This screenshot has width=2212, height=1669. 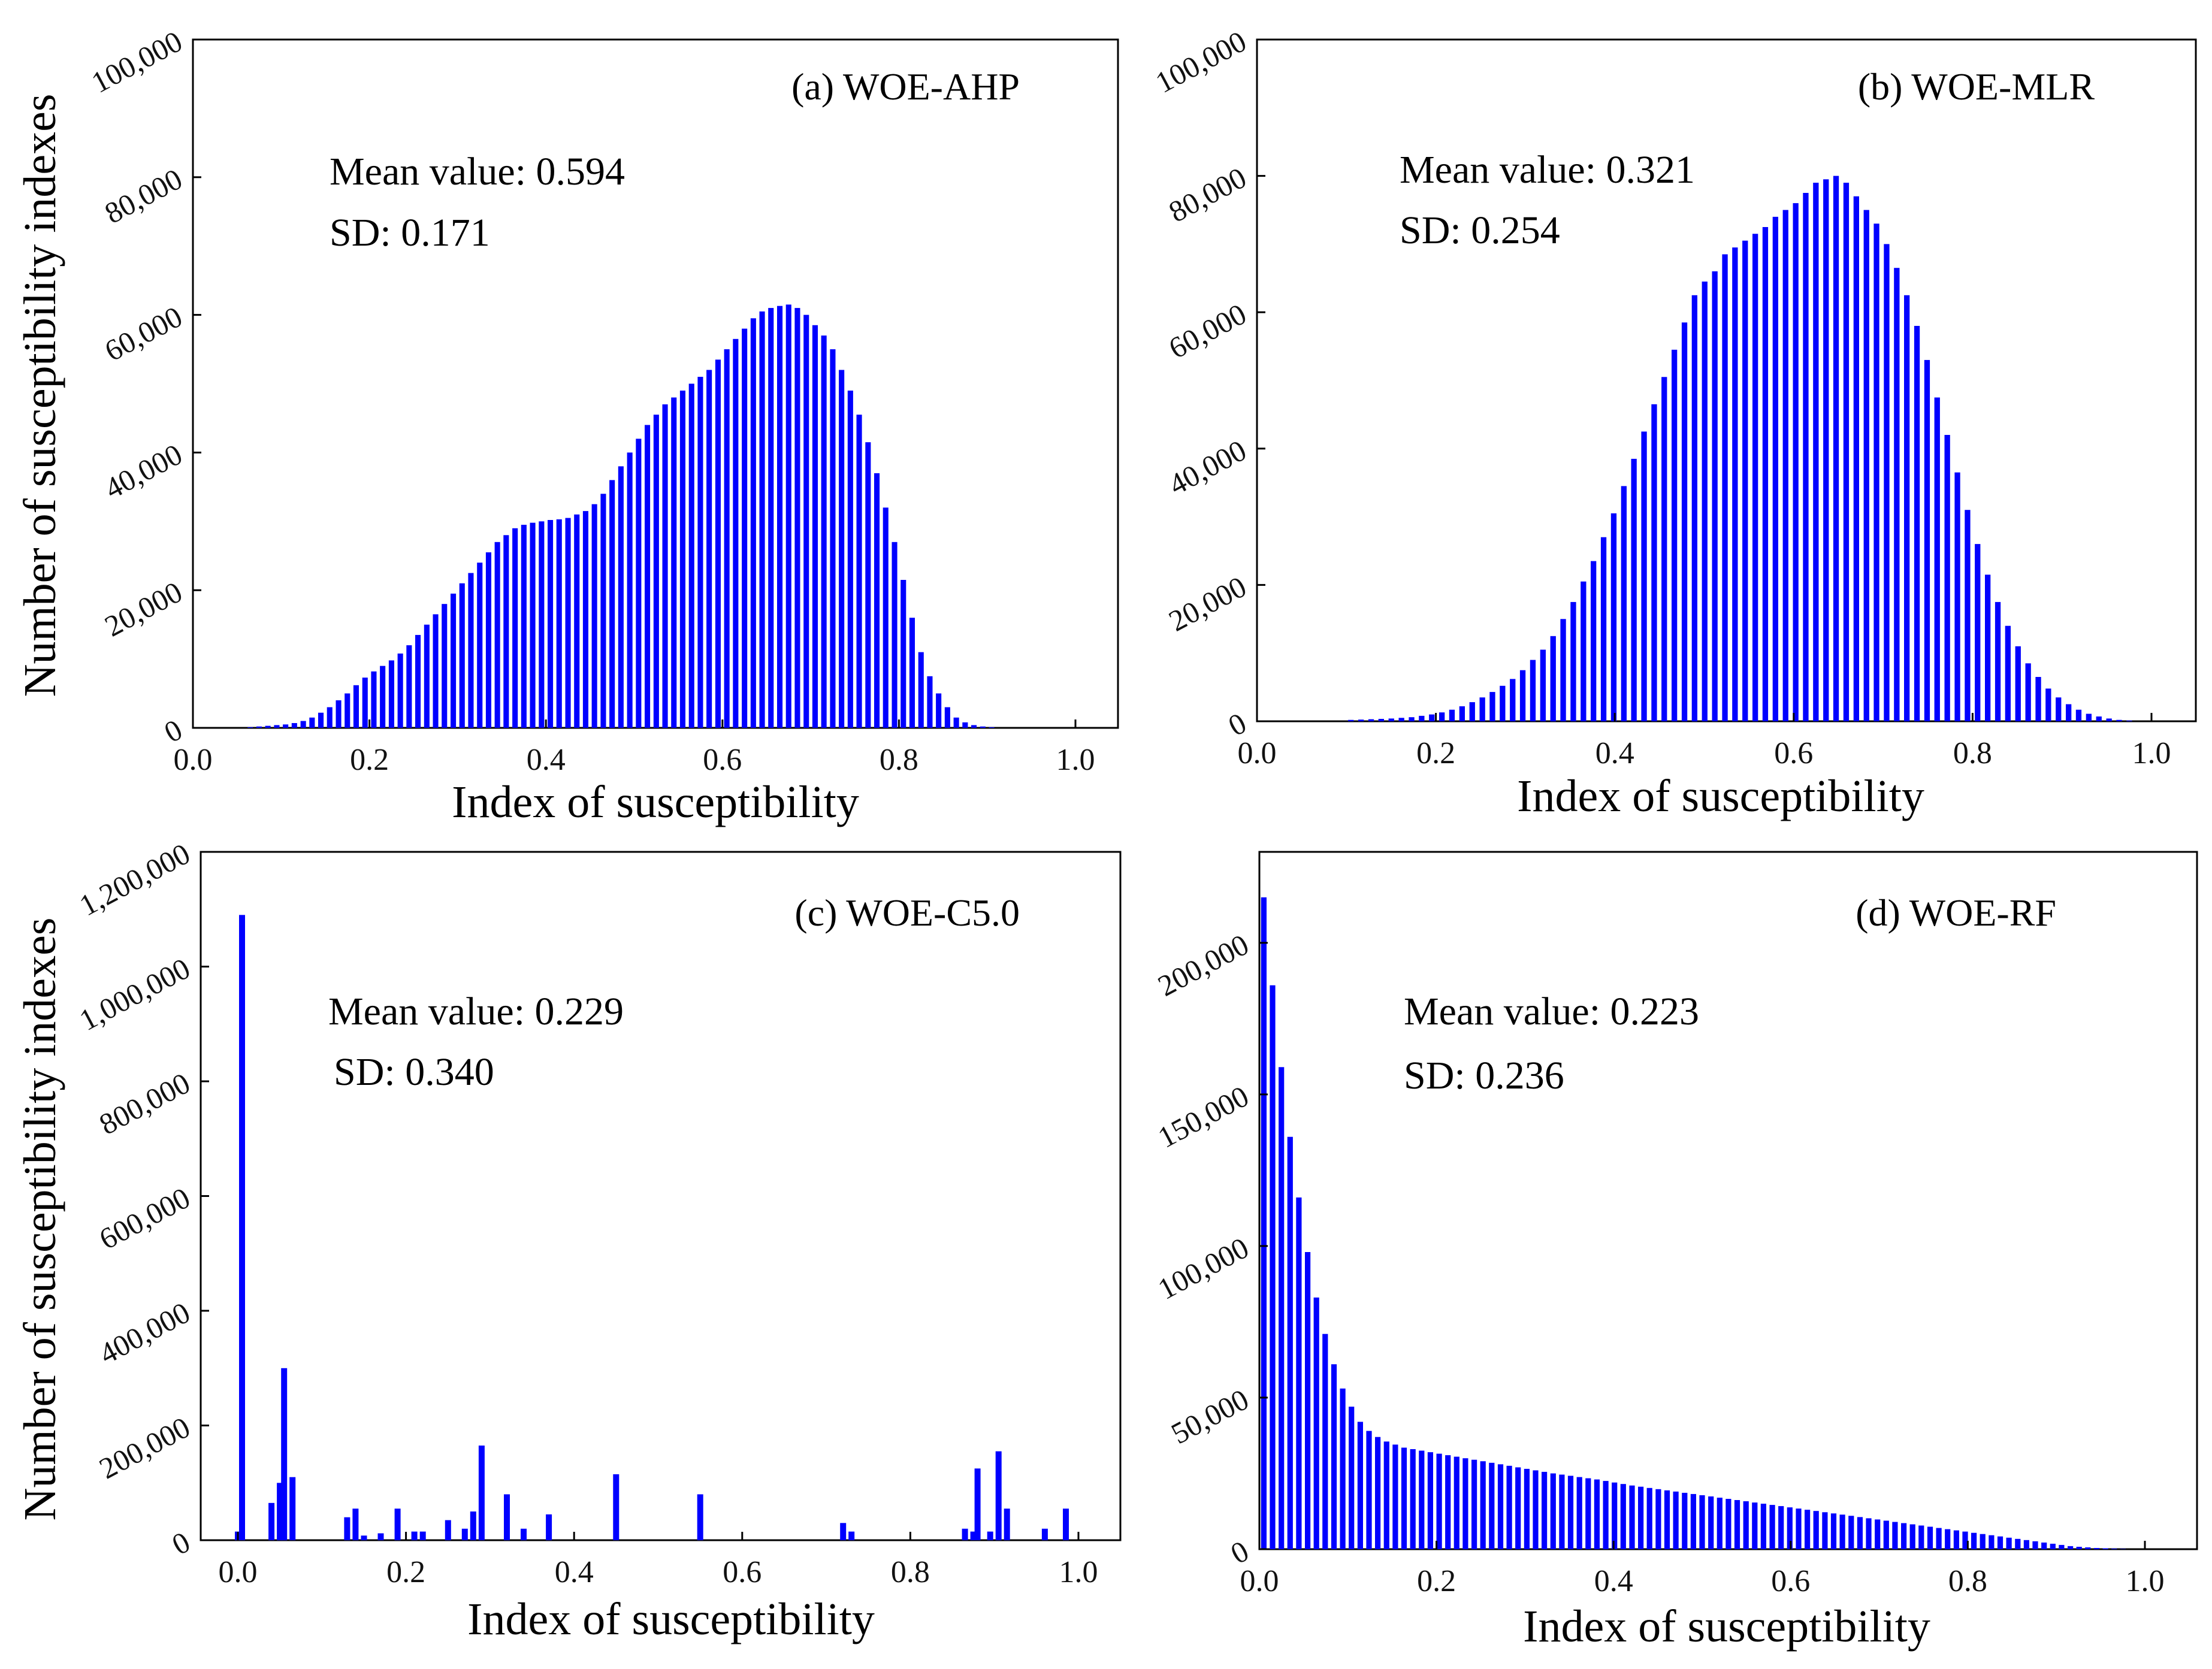 I want to click on y-tick-label: 20,000, so click(x=1207, y=604).